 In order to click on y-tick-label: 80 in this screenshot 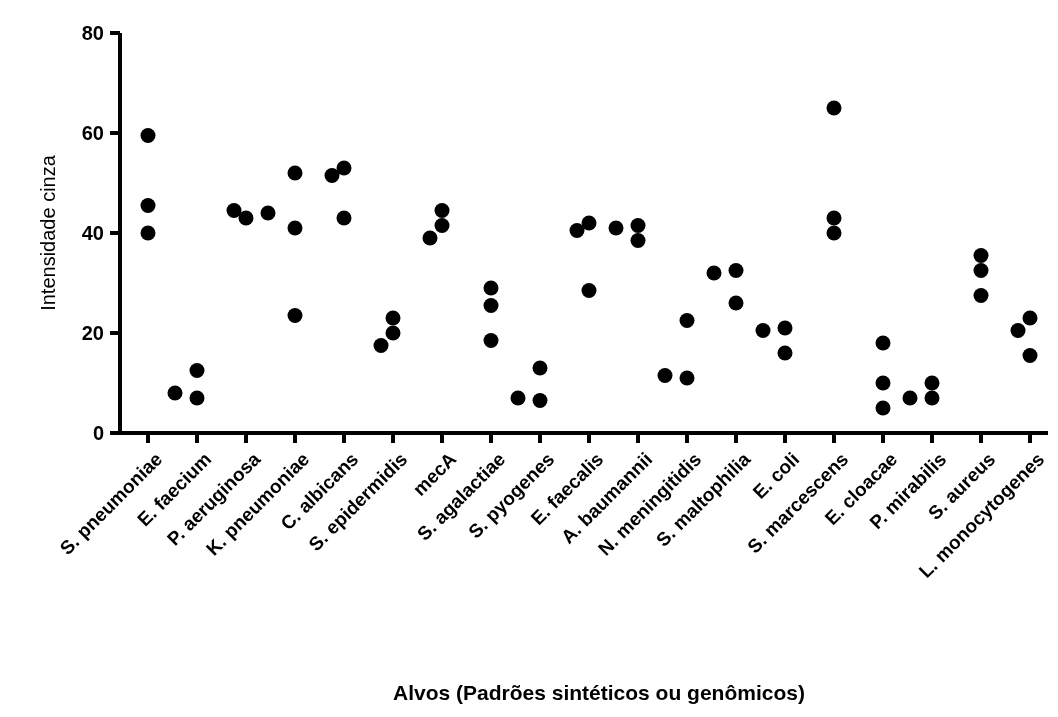, I will do `click(92, 33)`.